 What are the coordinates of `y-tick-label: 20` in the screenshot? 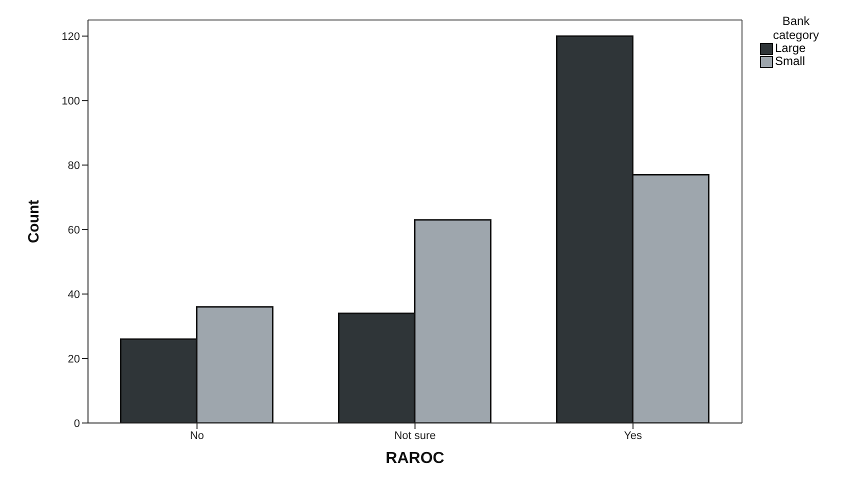 It's located at (74, 359).